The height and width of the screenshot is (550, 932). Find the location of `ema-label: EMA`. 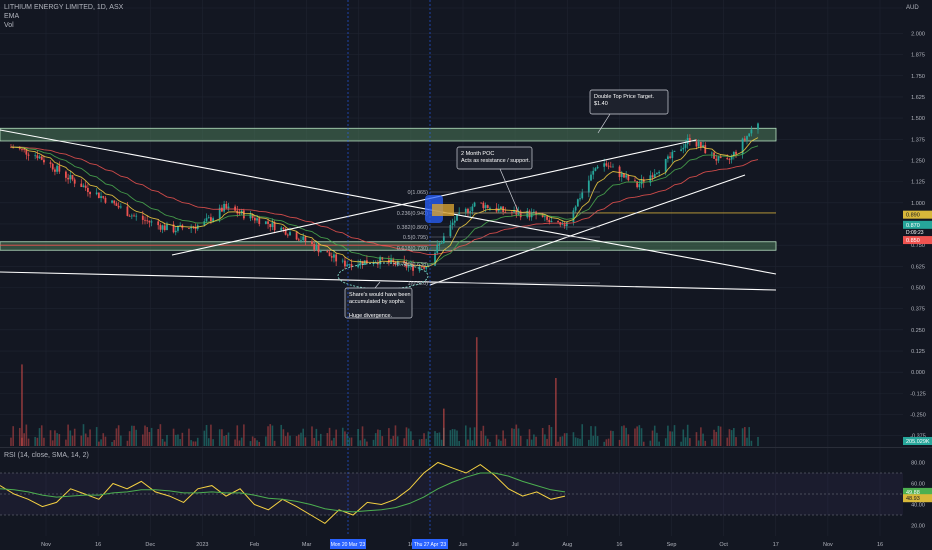

ema-label: EMA is located at coordinates (12, 16).